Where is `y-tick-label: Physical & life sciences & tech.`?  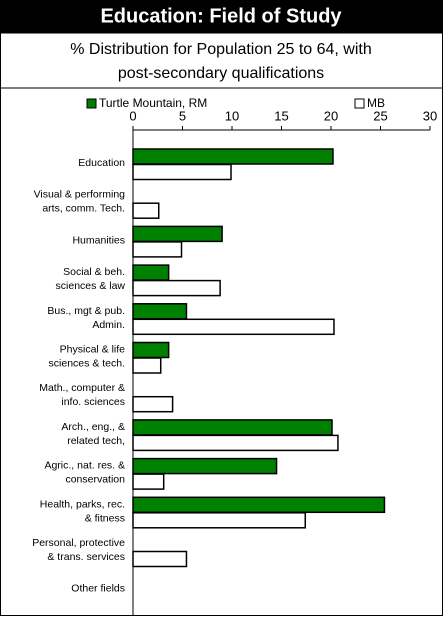 y-tick-label: Physical & life sciences & tech. is located at coordinates (87, 356).